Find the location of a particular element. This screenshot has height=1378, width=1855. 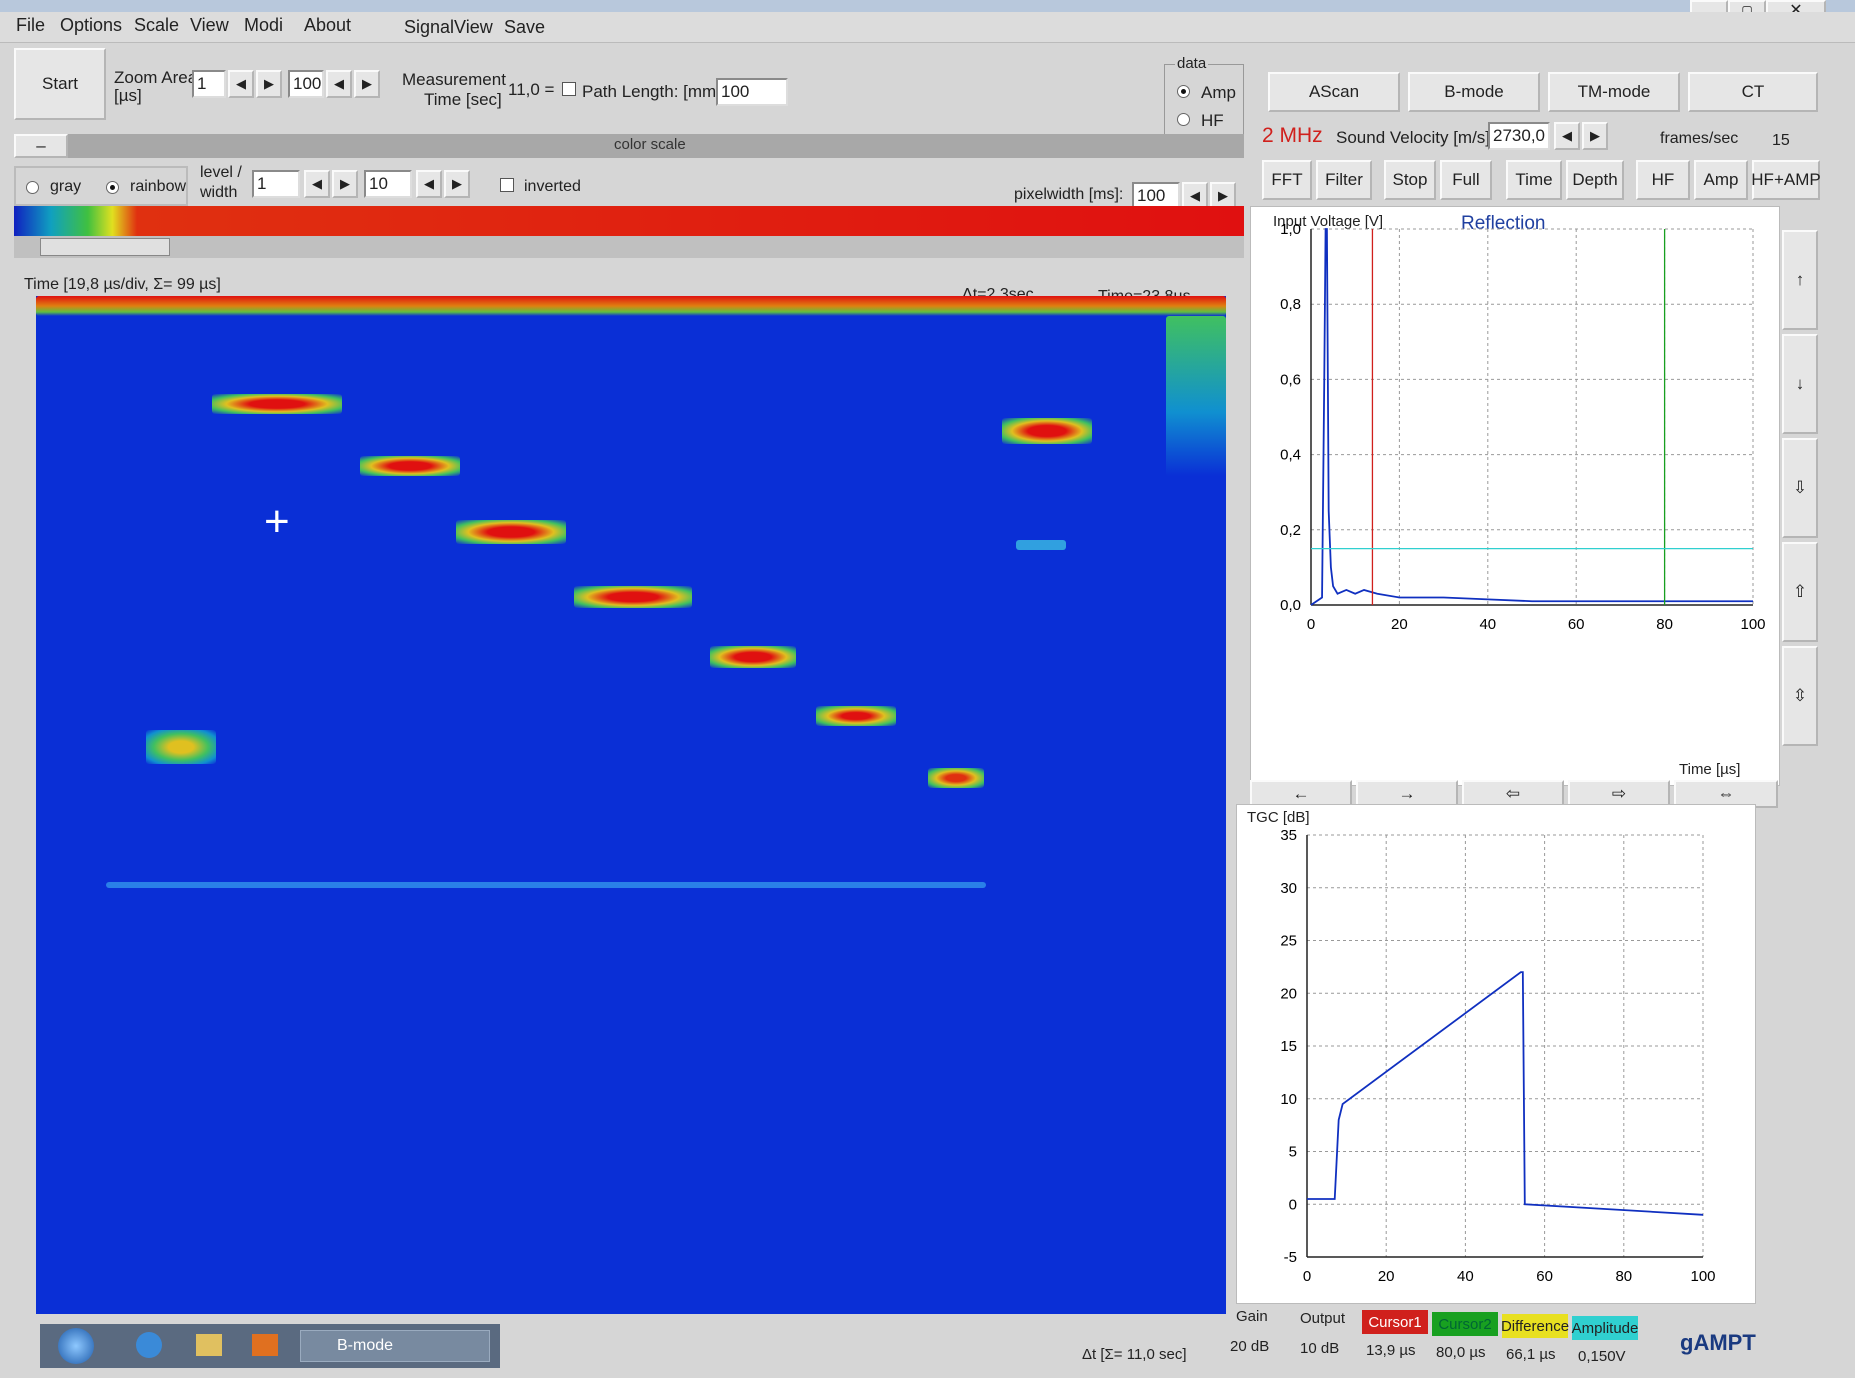

path-length-input: 100 is located at coordinates (752, 92).